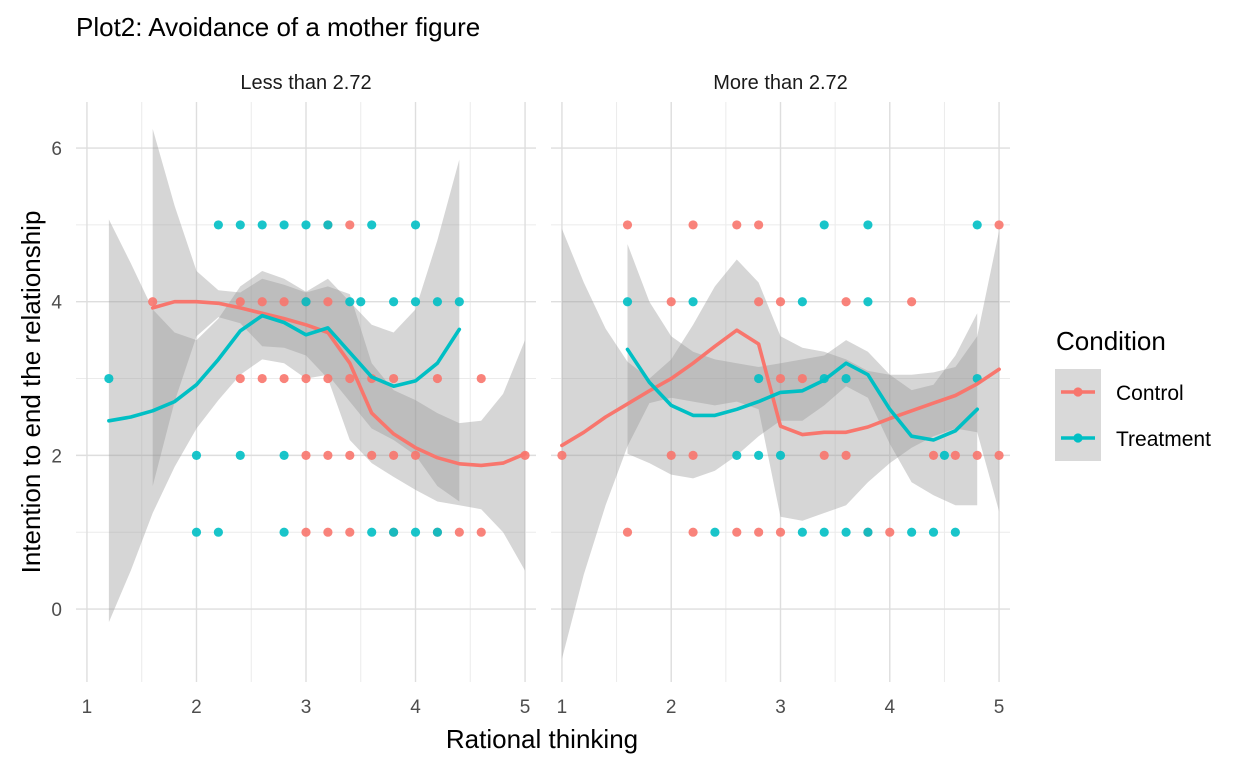 The width and height of the screenshot is (1248, 768). What do you see at coordinates (305, 83) in the screenshot?
I see `panel-strip-label: Less than 2.72` at bounding box center [305, 83].